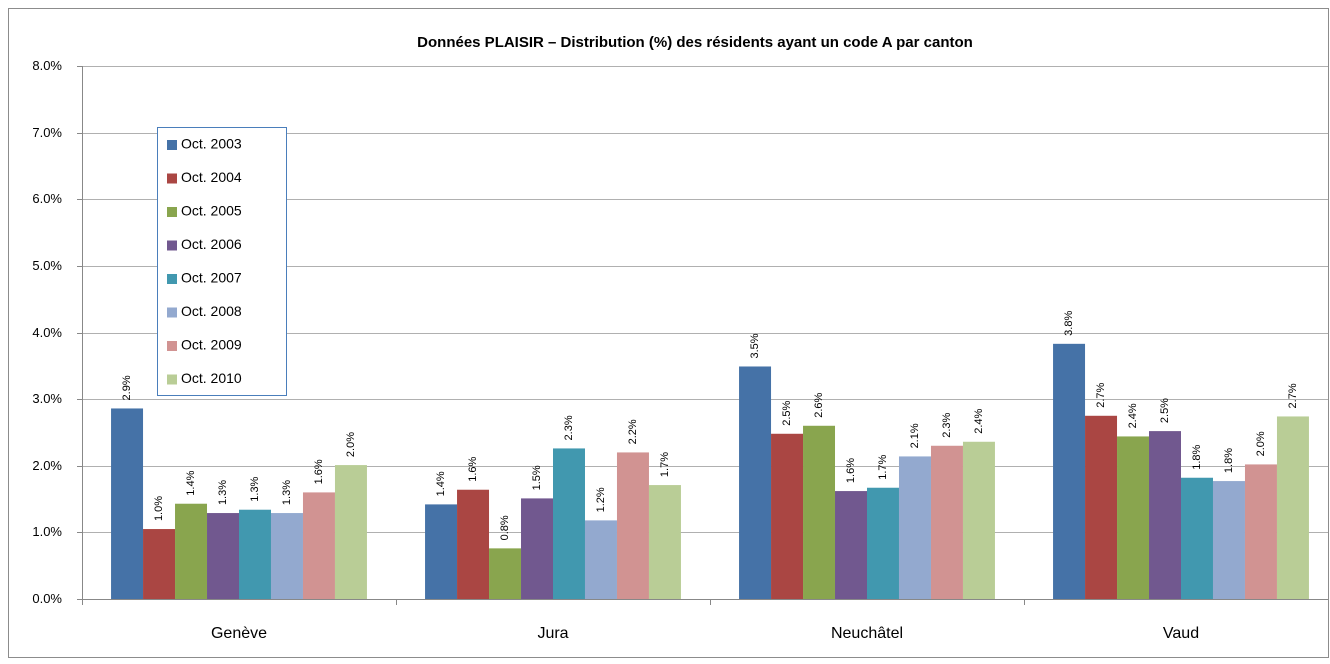  What do you see at coordinates (552, 633) in the screenshot?
I see `x-tick-label: Jura` at bounding box center [552, 633].